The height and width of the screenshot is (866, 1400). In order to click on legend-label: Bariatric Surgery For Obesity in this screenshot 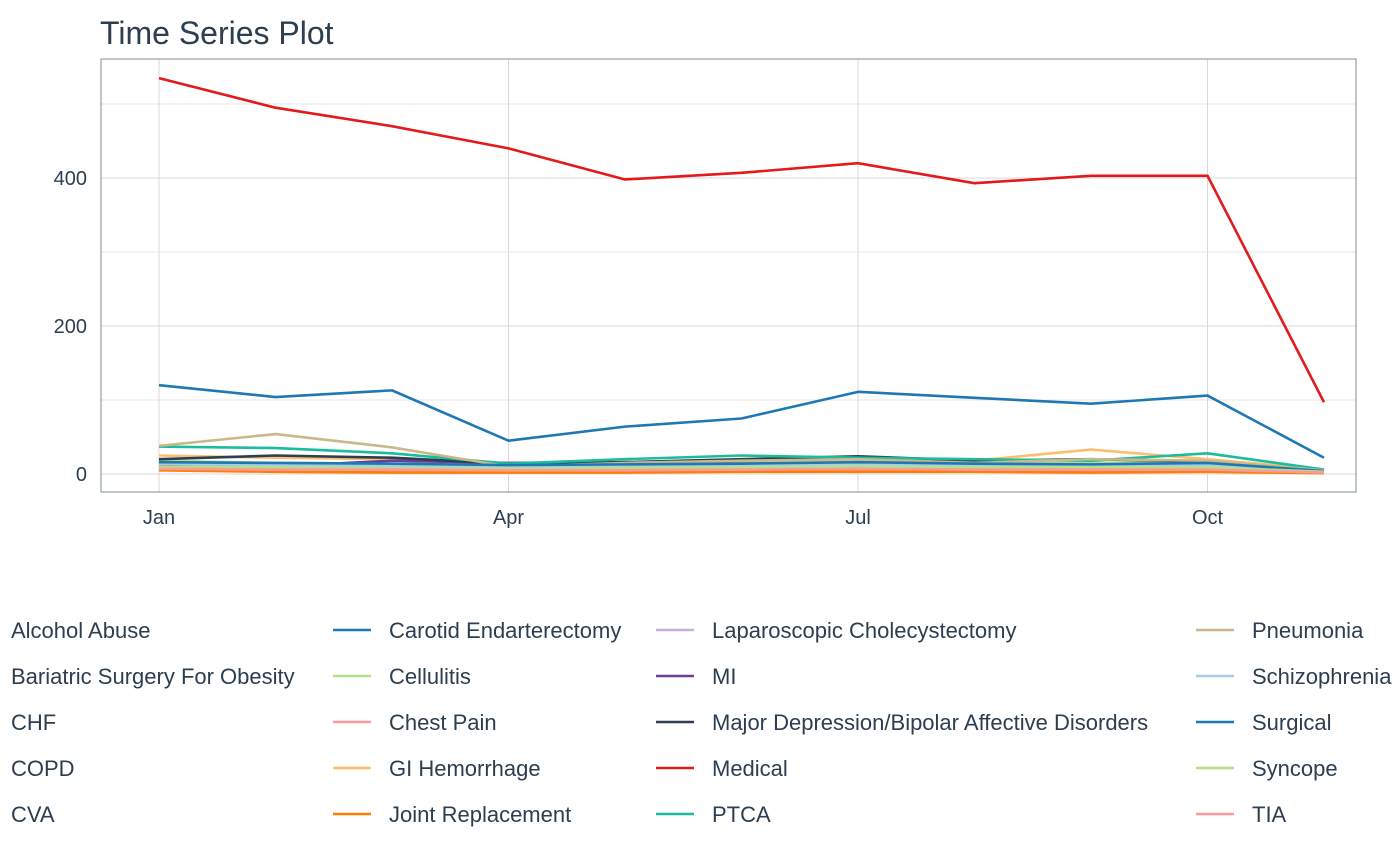, I will do `click(153, 676)`.